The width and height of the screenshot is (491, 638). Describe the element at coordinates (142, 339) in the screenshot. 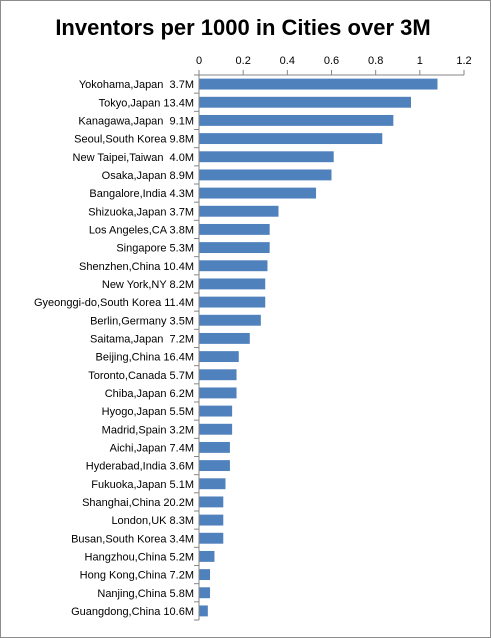

I see `category-label: Saitama,Japan 7.2M` at that location.